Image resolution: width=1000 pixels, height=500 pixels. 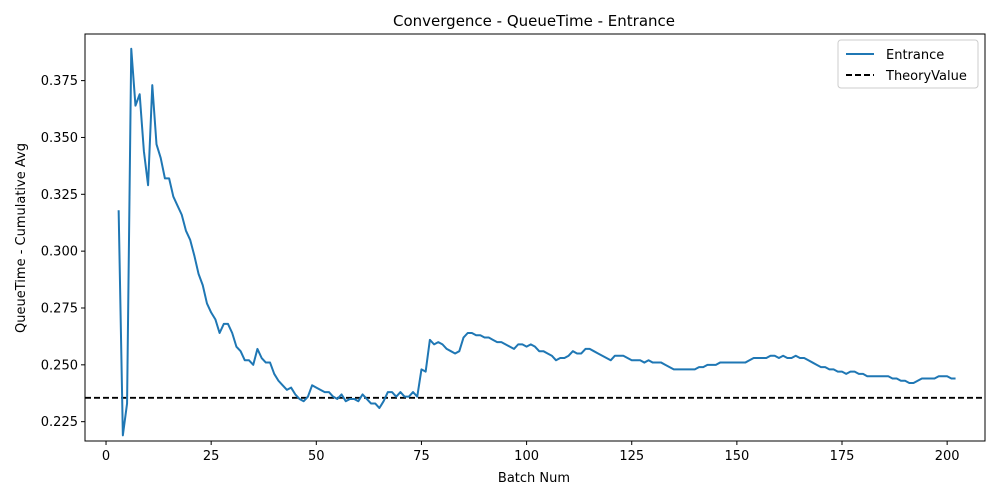 I want to click on chart-title: Convergence - QueueTime - Entrance, so click(x=534, y=21).